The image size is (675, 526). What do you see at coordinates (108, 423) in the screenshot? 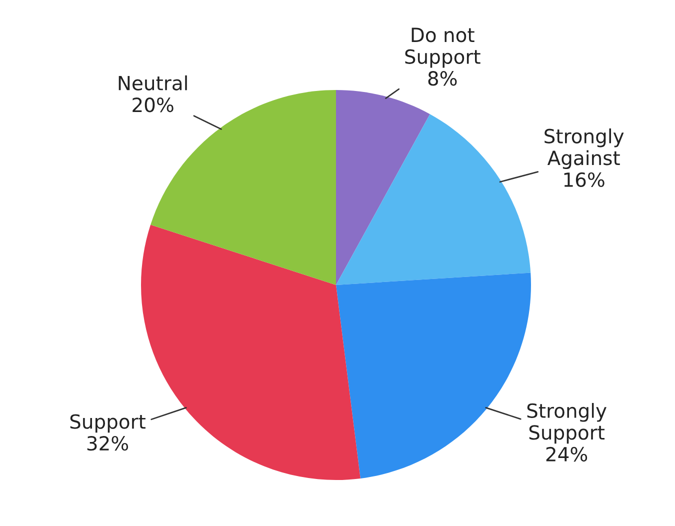
I see `slice-label: Support` at bounding box center [108, 423].